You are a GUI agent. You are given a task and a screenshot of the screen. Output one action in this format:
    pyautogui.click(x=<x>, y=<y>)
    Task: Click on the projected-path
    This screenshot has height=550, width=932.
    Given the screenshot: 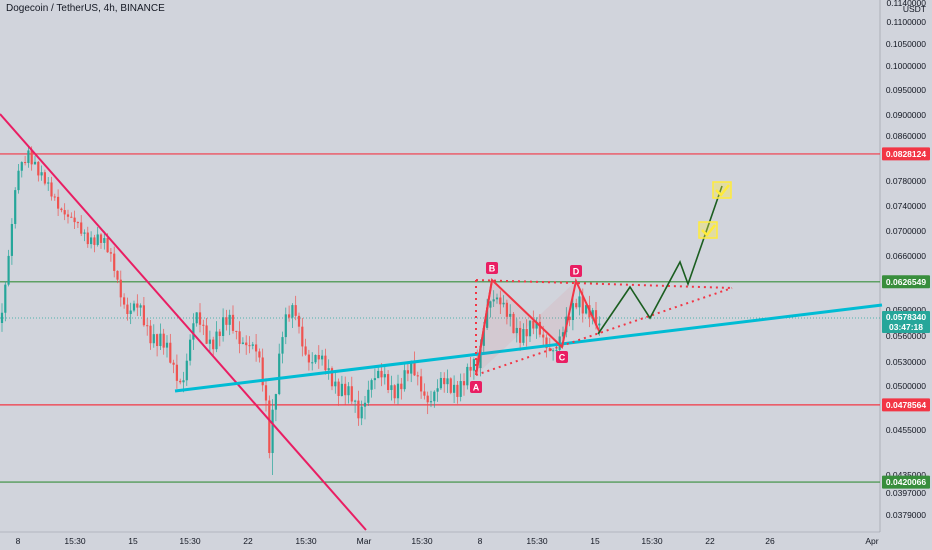 What is the action you would take?
    pyautogui.click(x=660, y=260)
    